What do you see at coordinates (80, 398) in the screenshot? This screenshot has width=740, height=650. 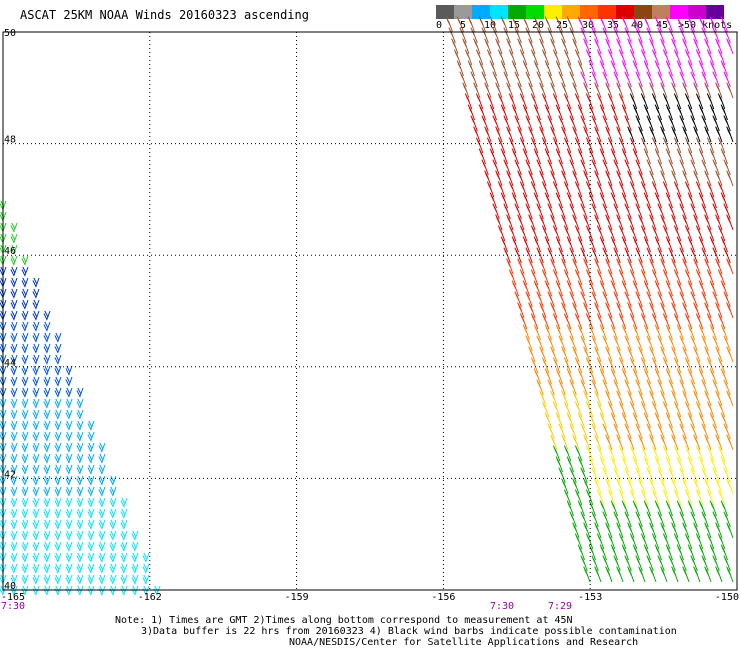 I see `west-swath` at bounding box center [80, 398].